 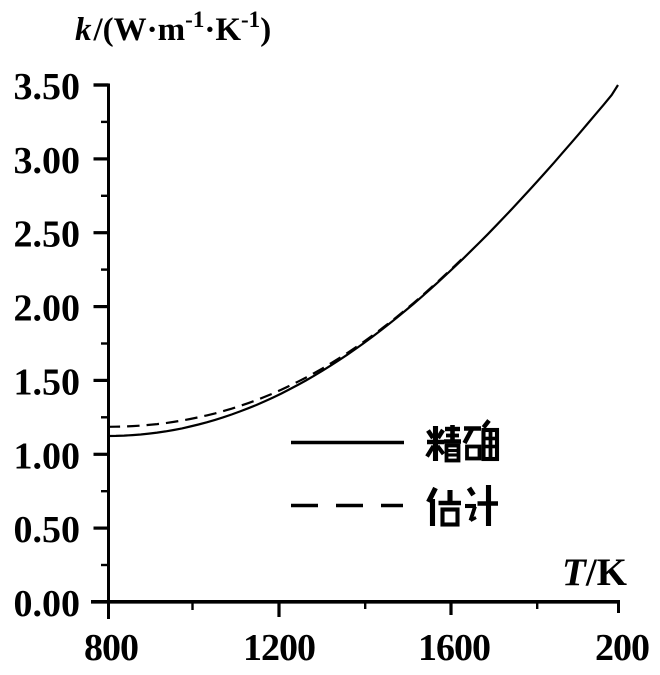 I want to click on svg-text: 2.00, so click(x=47, y=309).